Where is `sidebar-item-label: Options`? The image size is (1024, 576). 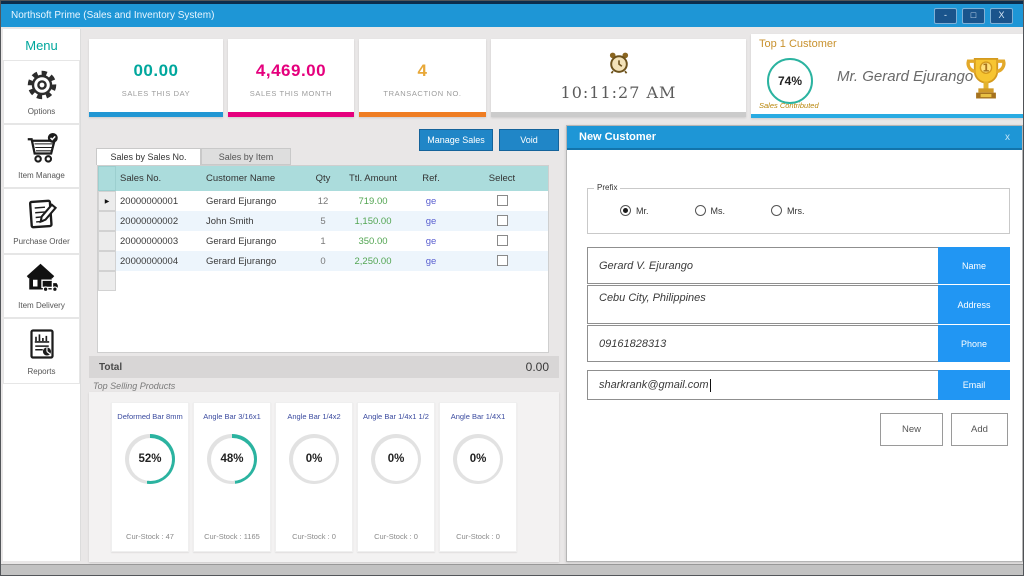 sidebar-item-label: Options is located at coordinates (41, 111).